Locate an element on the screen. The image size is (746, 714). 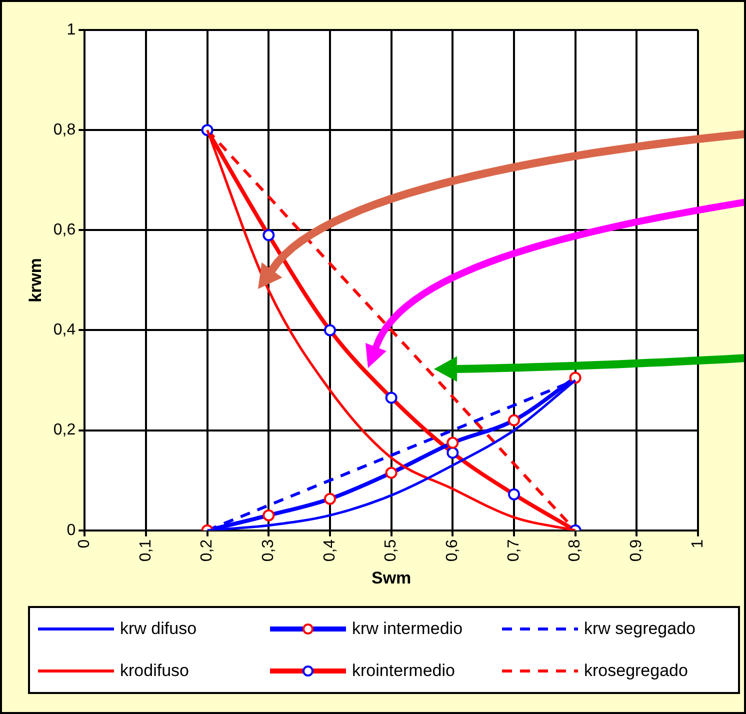
y-tick-label: 0,8 is located at coordinates (64, 129).